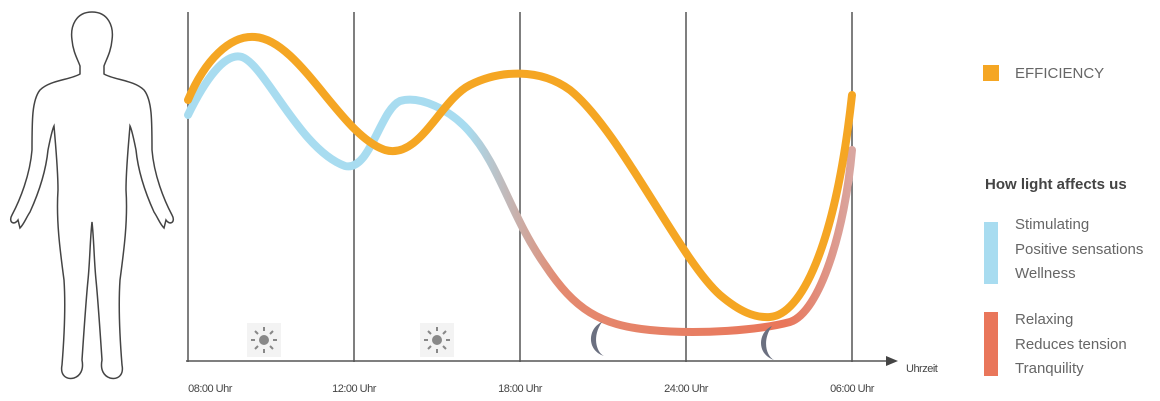  Describe the element at coordinates (892, 361) in the screenshot. I see `axis-arrow` at that location.